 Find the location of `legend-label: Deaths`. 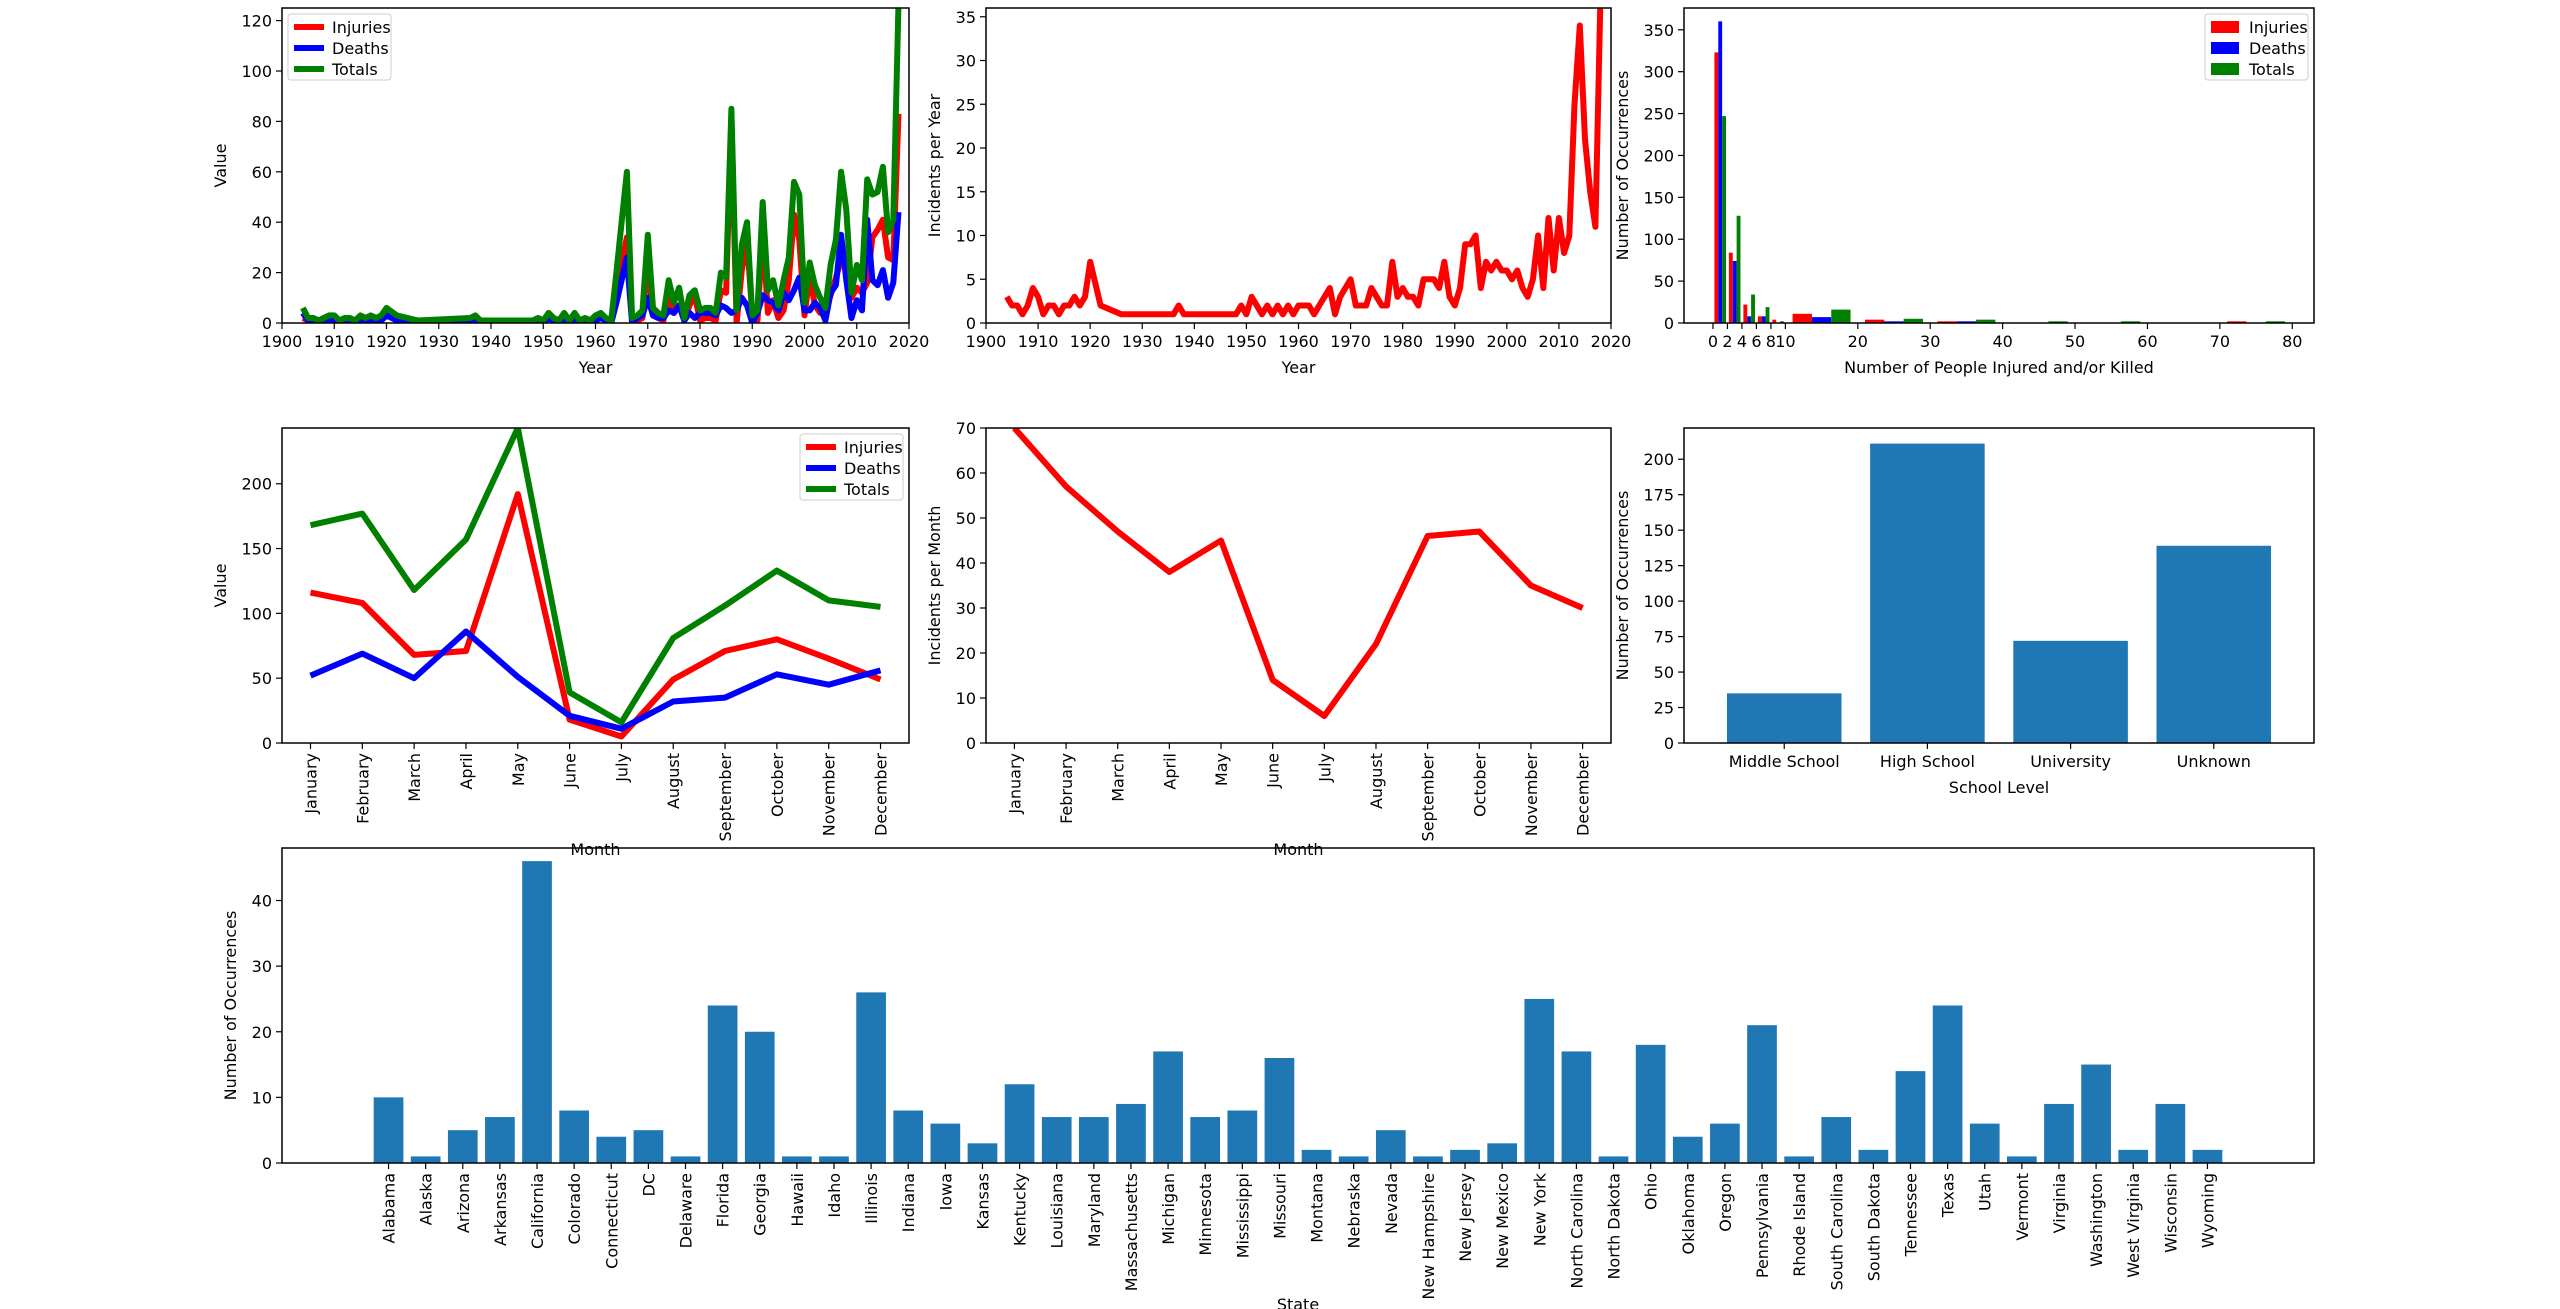

legend-label: Deaths is located at coordinates (2277, 48).